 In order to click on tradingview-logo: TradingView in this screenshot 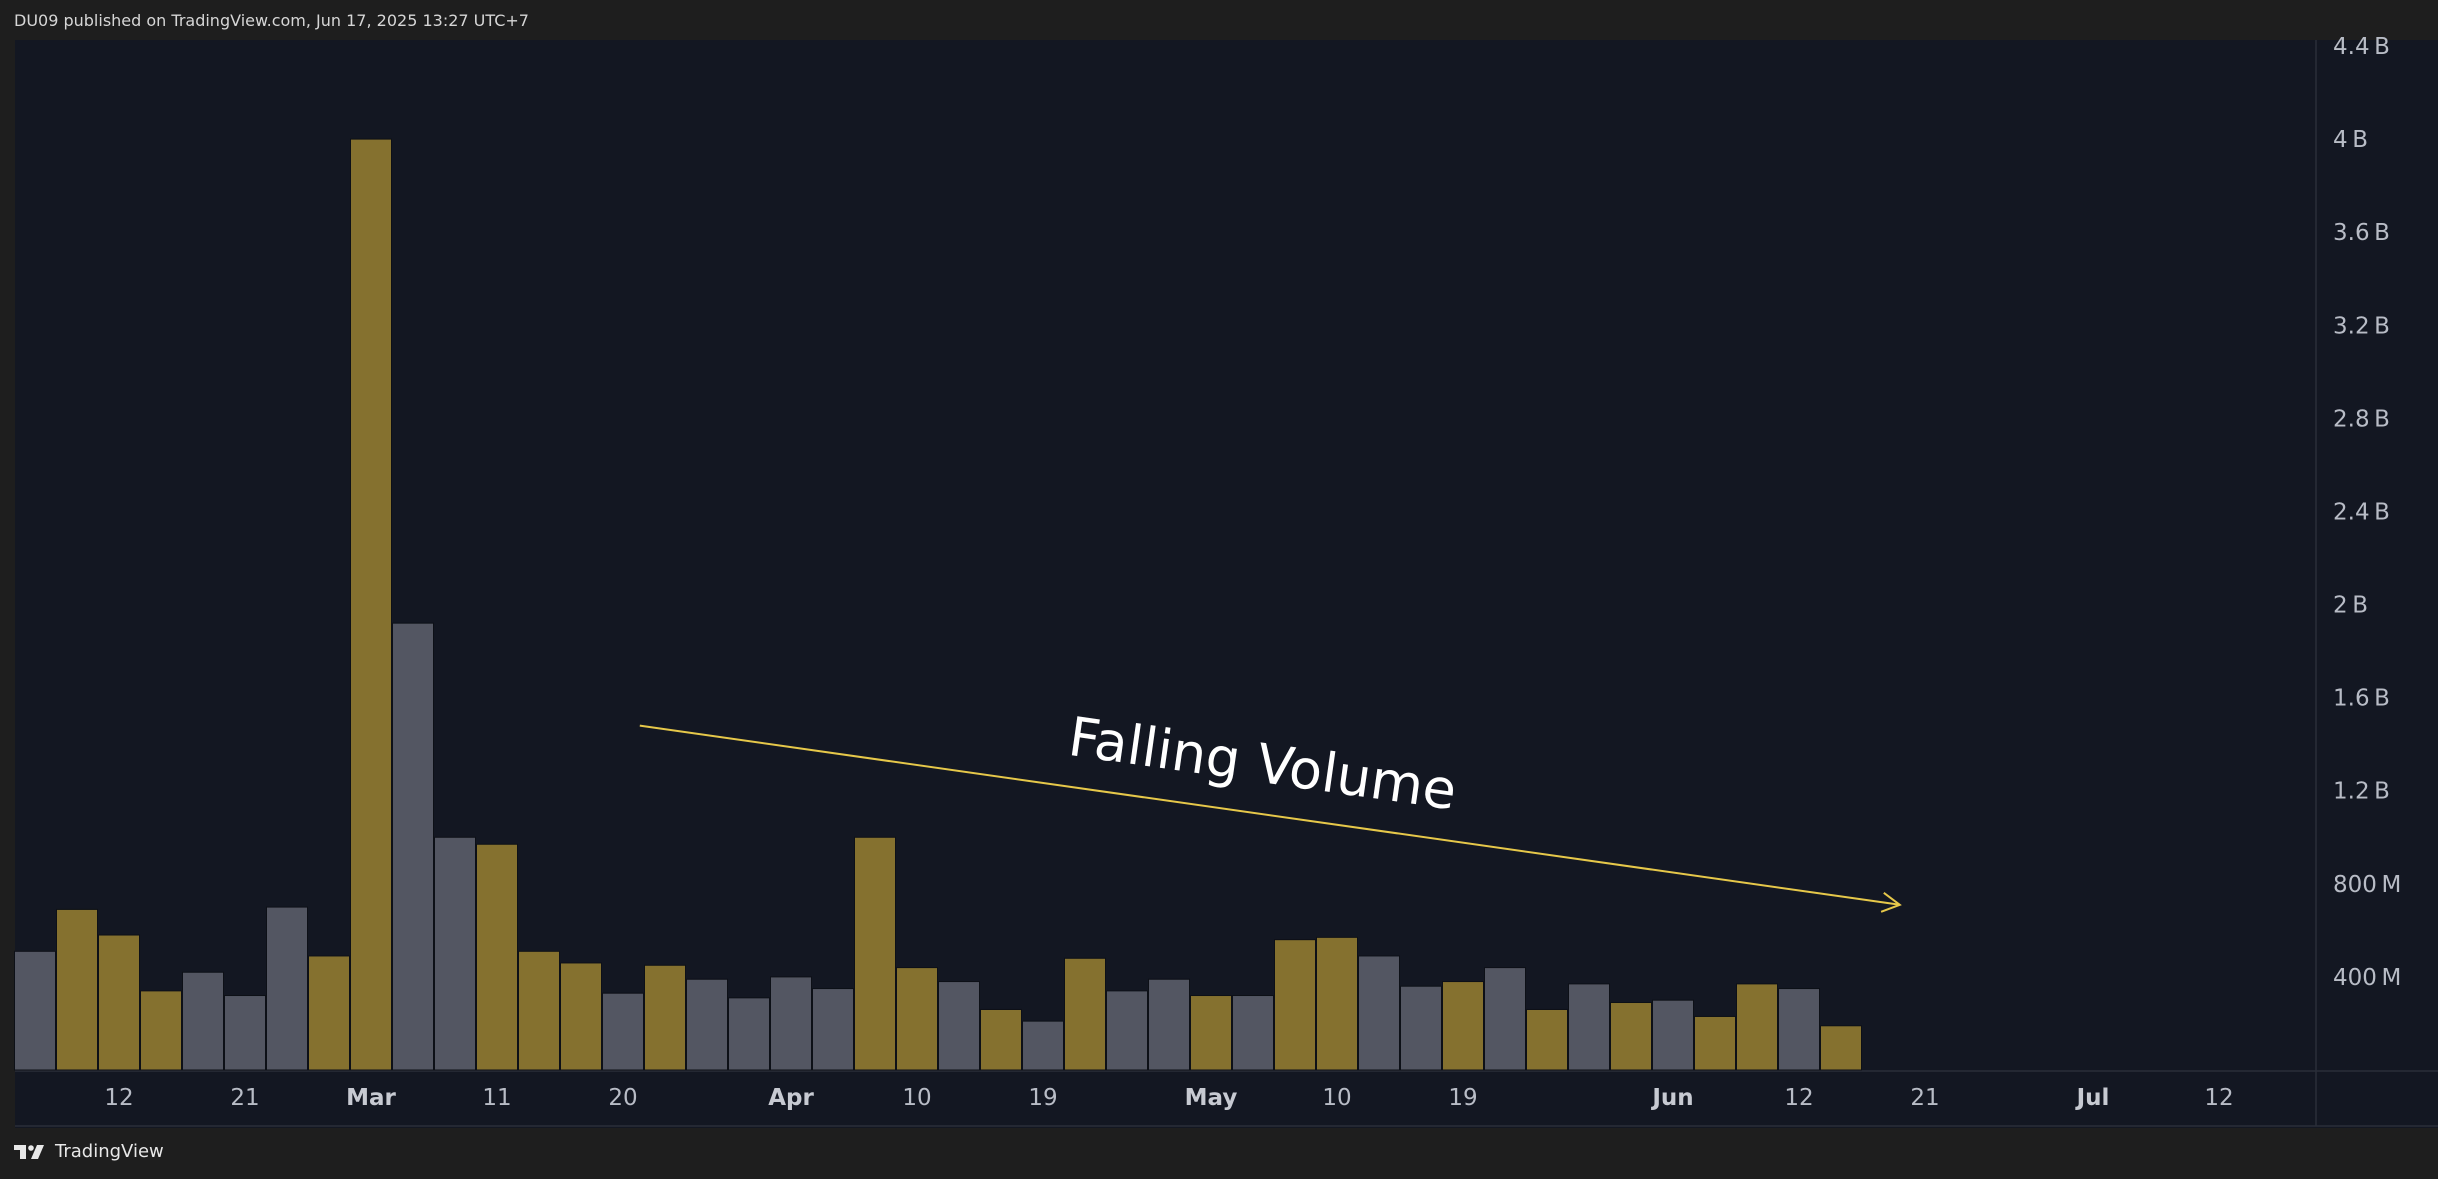, I will do `click(89, 1151)`.